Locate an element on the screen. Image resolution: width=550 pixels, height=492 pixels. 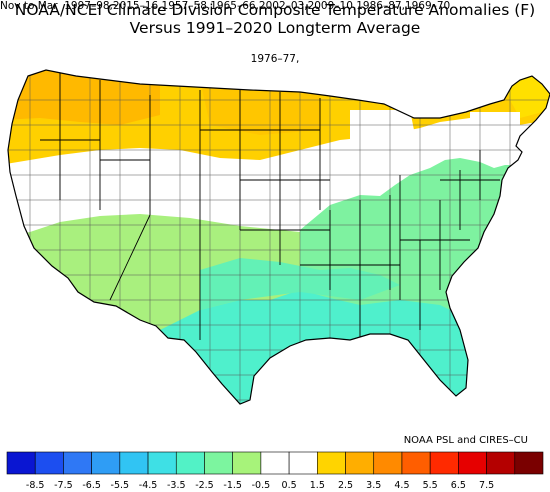
scale-tick-label: 7.5 is located at coordinates (487, 485).